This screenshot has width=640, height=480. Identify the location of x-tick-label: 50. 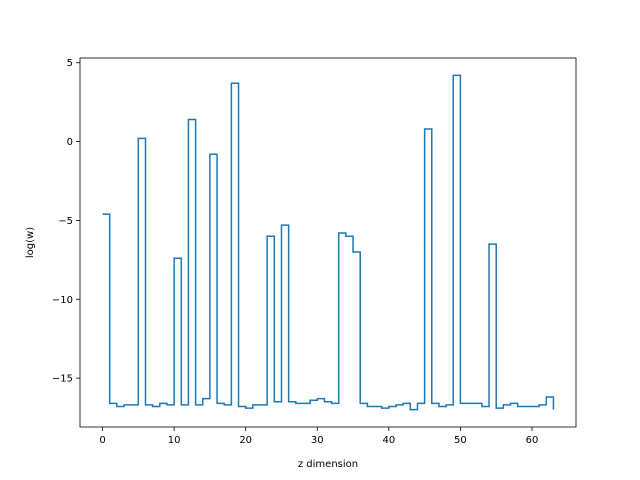
(460, 440).